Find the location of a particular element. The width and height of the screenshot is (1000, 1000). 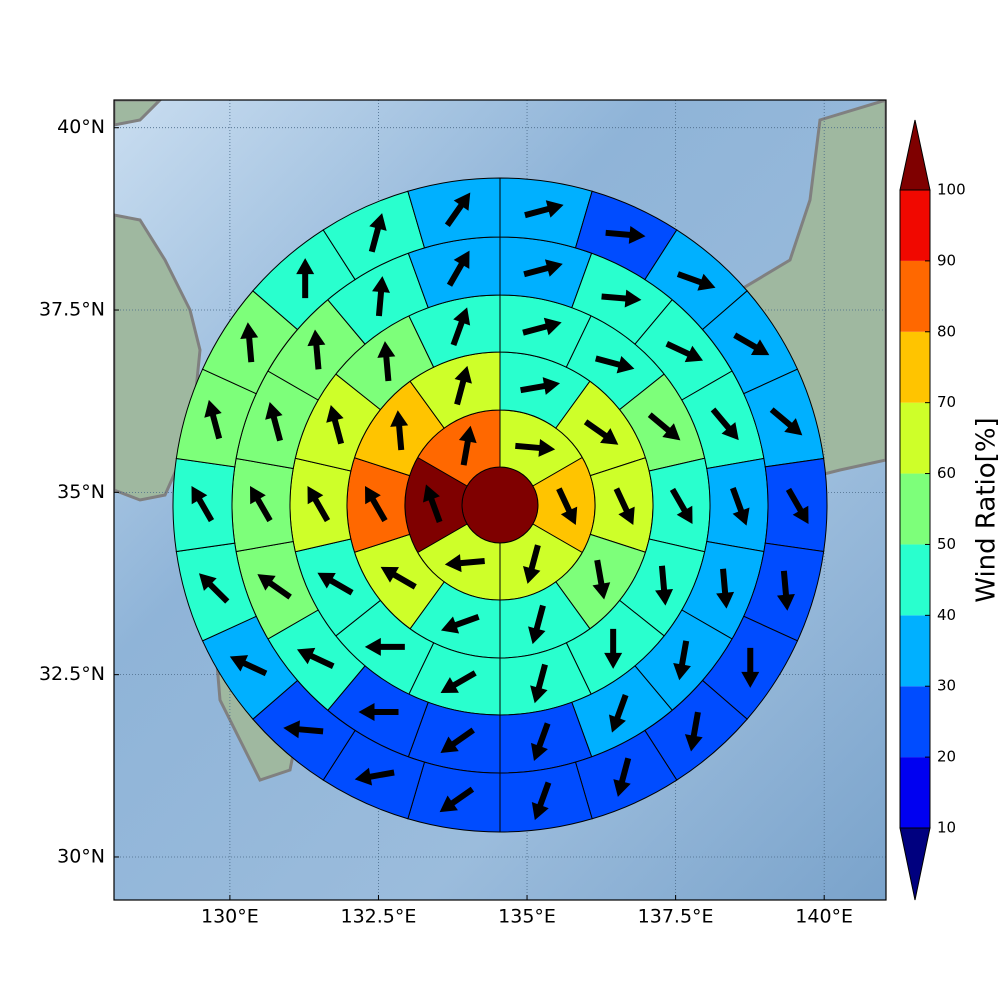

colorbar-tick-label: 60 is located at coordinates (946, 473).